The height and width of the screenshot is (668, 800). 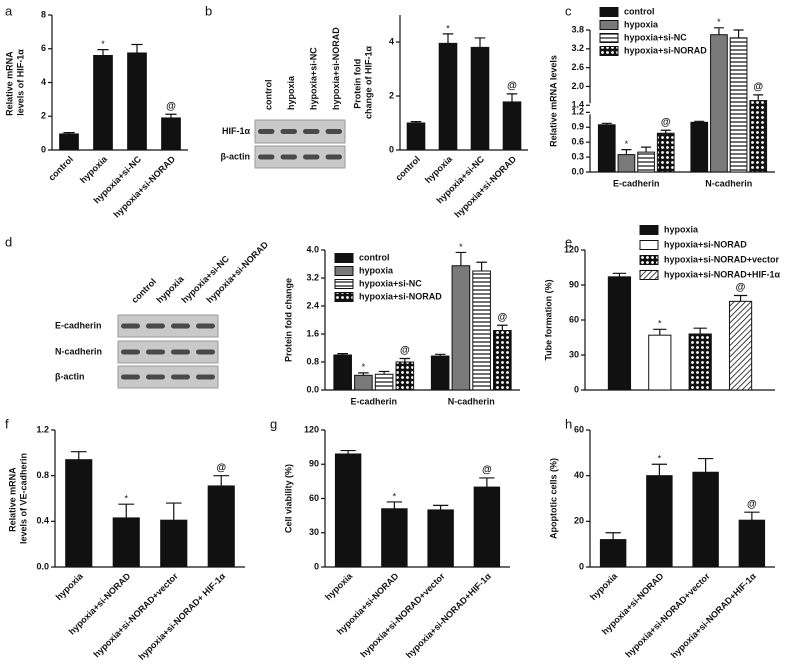 What do you see at coordinates (636, 183) in the screenshot?
I see `x-tick-label: E-cadherin` at bounding box center [636, 183].